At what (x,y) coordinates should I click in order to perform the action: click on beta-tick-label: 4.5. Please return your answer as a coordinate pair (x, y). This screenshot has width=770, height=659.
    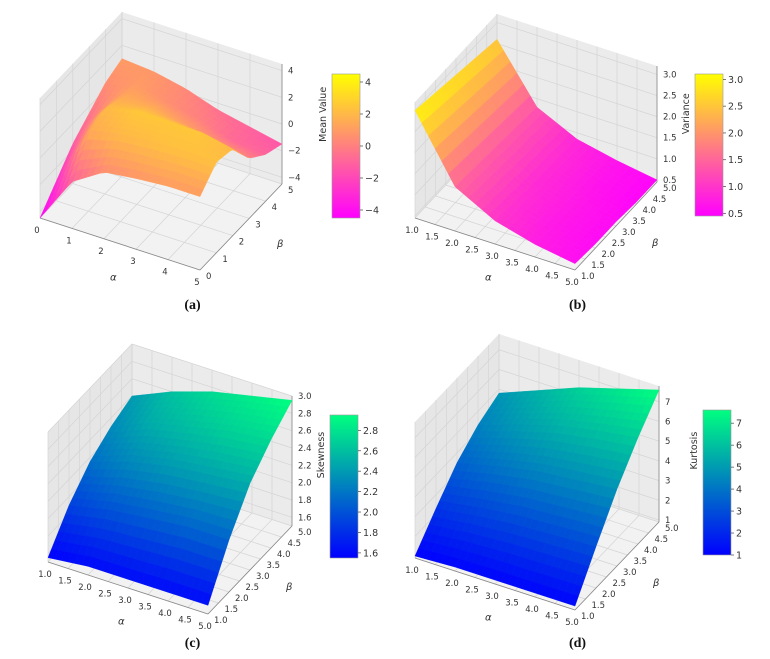
    Looking at the image, I should click on (662, 540).